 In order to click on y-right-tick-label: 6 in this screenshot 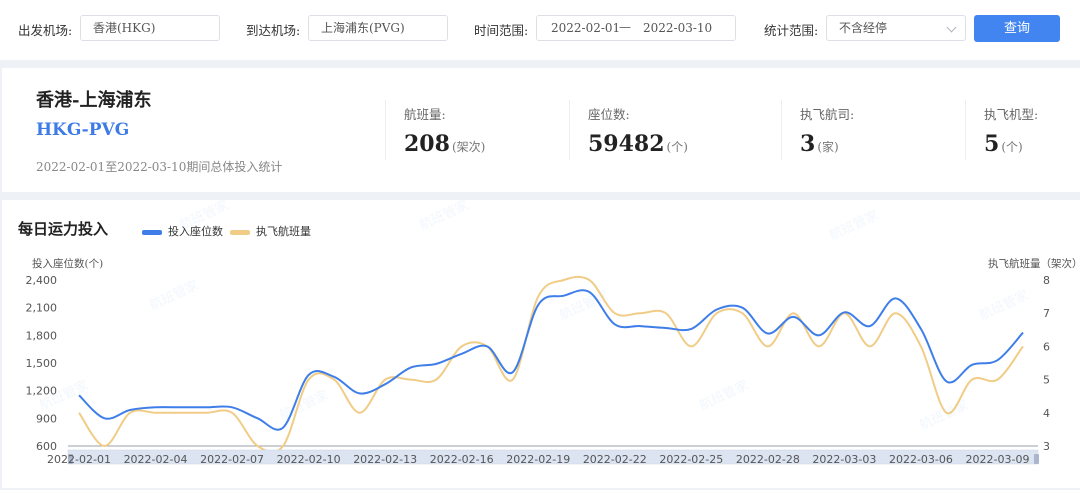, I will do `click(1046, 346)`.